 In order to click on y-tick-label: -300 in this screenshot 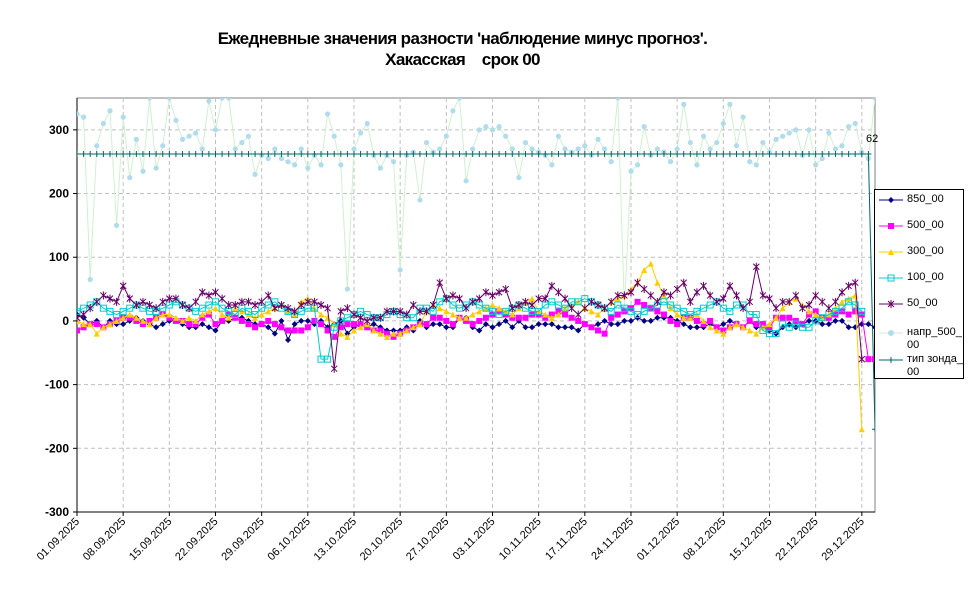, I will do `click(57, 512)`.